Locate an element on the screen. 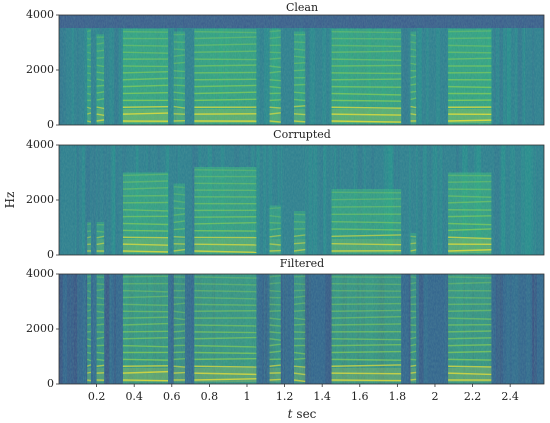 This screenshot has height=423, width=550. y-axis-label: Hz is located at coordinates (10, 200).